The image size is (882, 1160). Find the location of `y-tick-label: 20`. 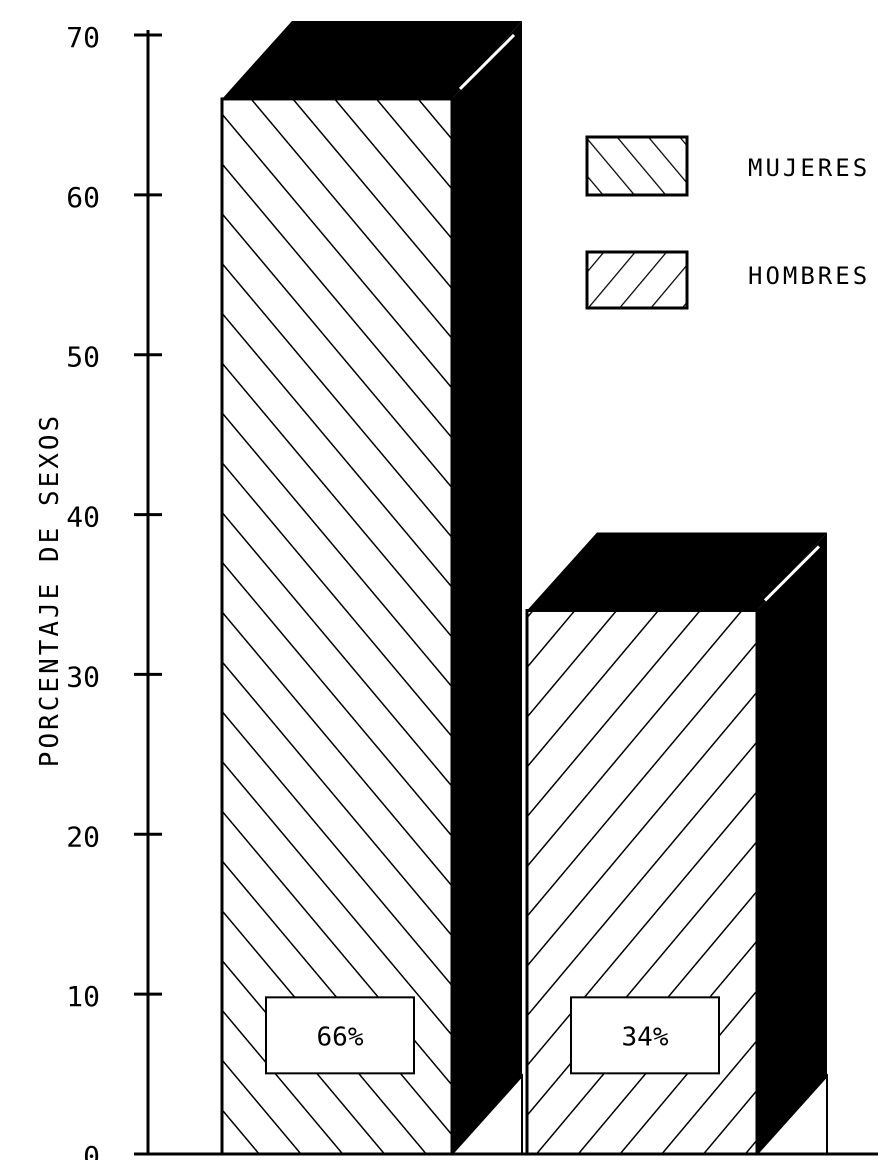

y-tick-label: 20 is located at coordinates (83, 836).